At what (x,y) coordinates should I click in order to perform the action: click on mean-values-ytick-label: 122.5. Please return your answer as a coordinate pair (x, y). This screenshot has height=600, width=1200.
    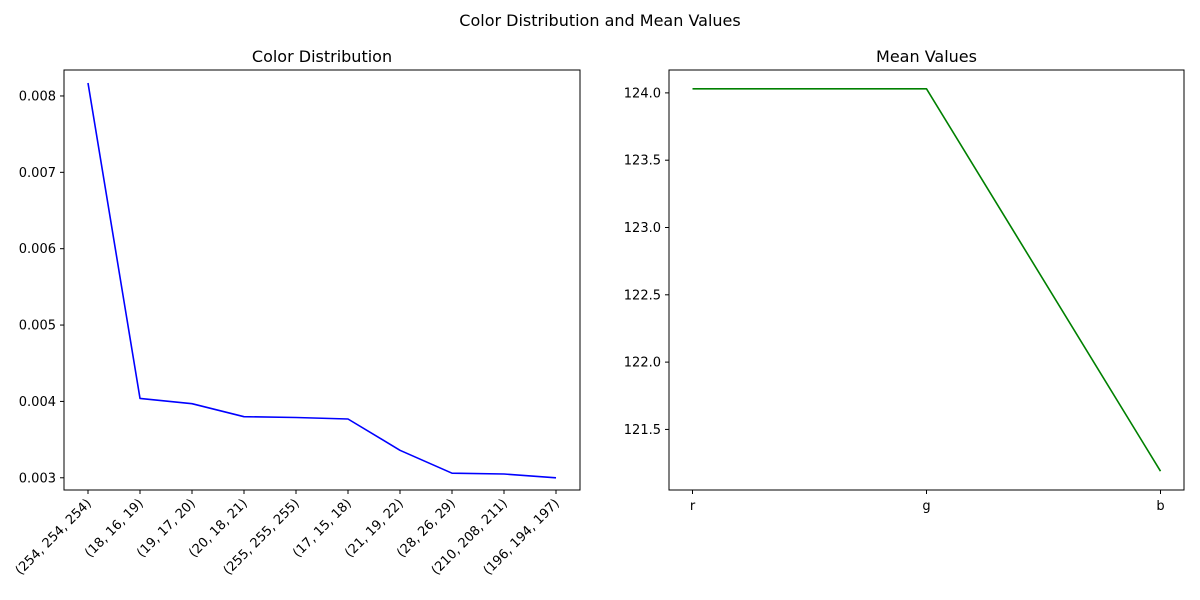
    Looking at the image, I should click on (642, 295).